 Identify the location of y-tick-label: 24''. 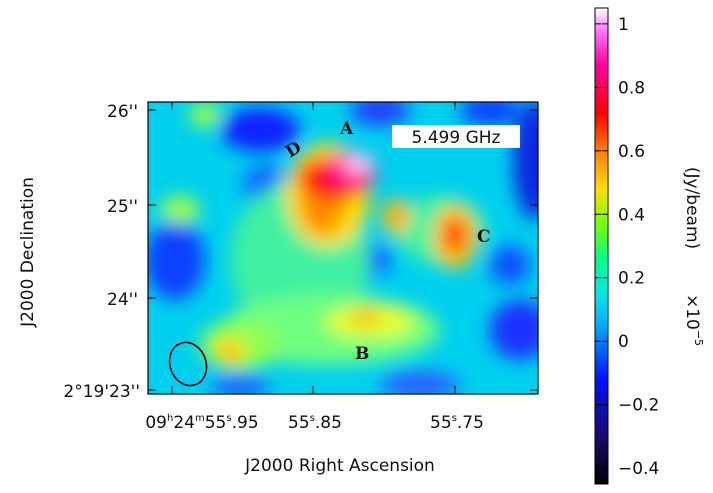
(122, 300).